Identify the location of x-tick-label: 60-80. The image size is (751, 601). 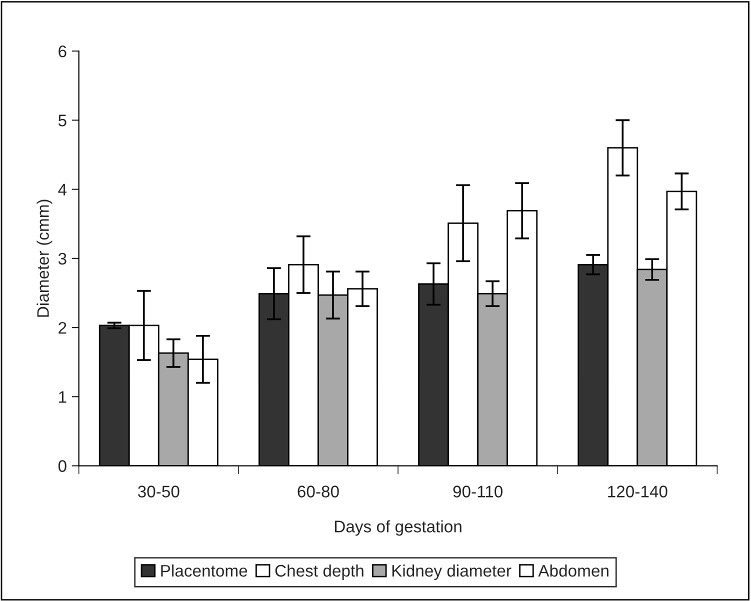
(318, 492).